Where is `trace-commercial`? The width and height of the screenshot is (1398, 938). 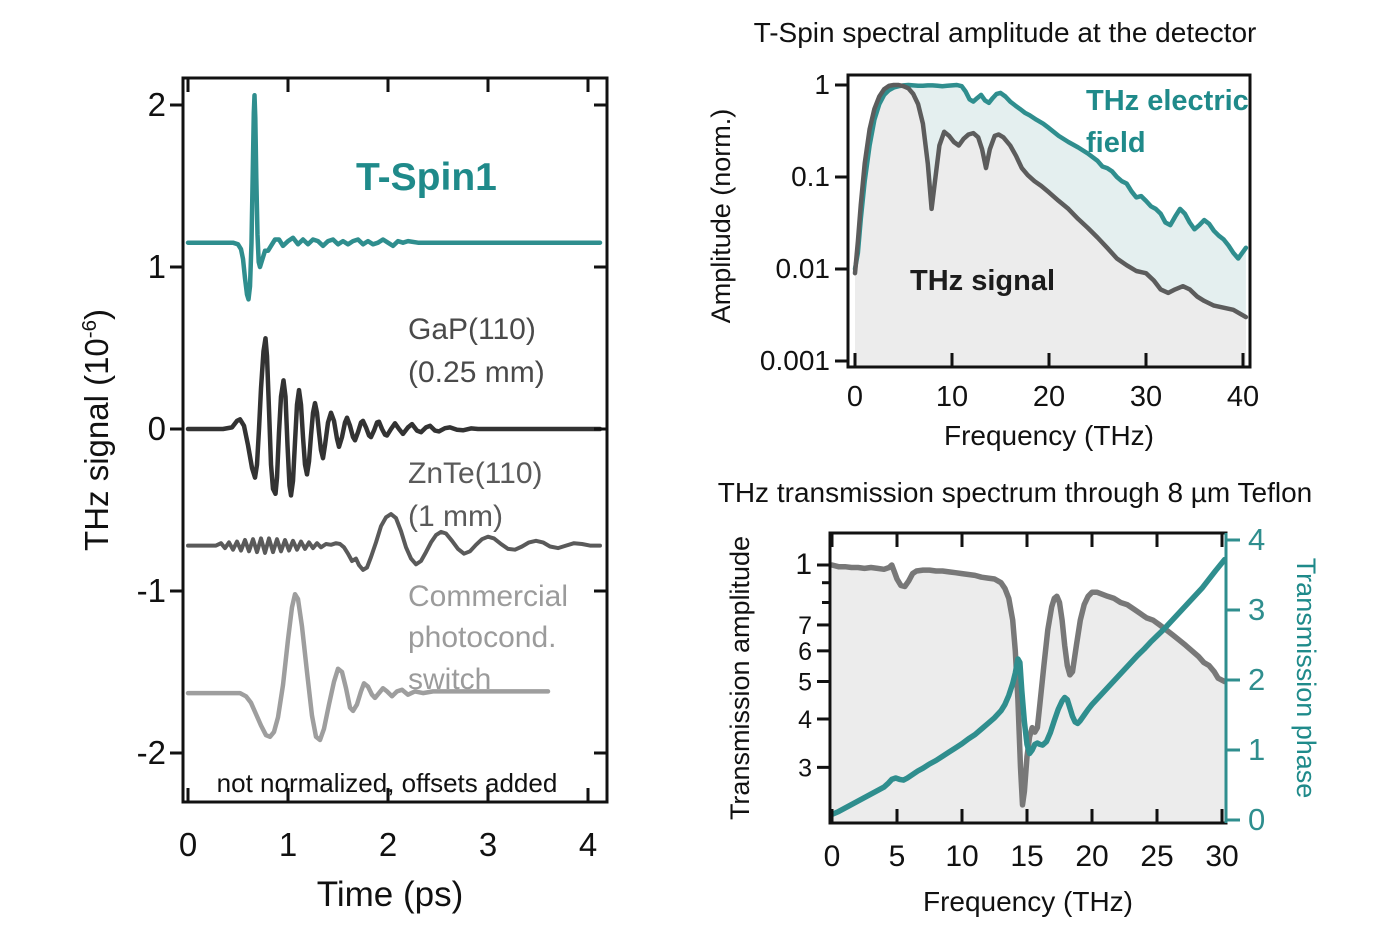 trace-commercial is located at coordinates (368, 667).